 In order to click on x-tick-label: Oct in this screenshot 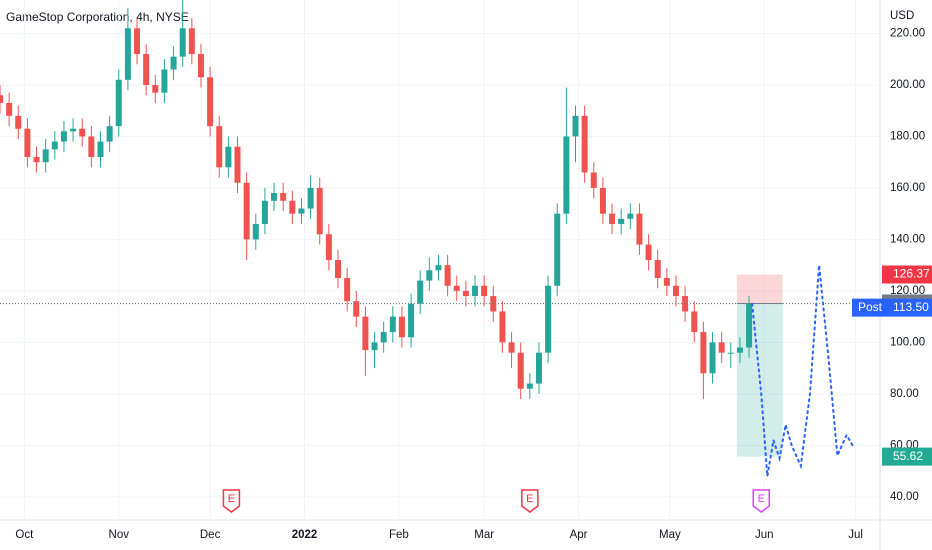, I will do `click(24, 535)`.